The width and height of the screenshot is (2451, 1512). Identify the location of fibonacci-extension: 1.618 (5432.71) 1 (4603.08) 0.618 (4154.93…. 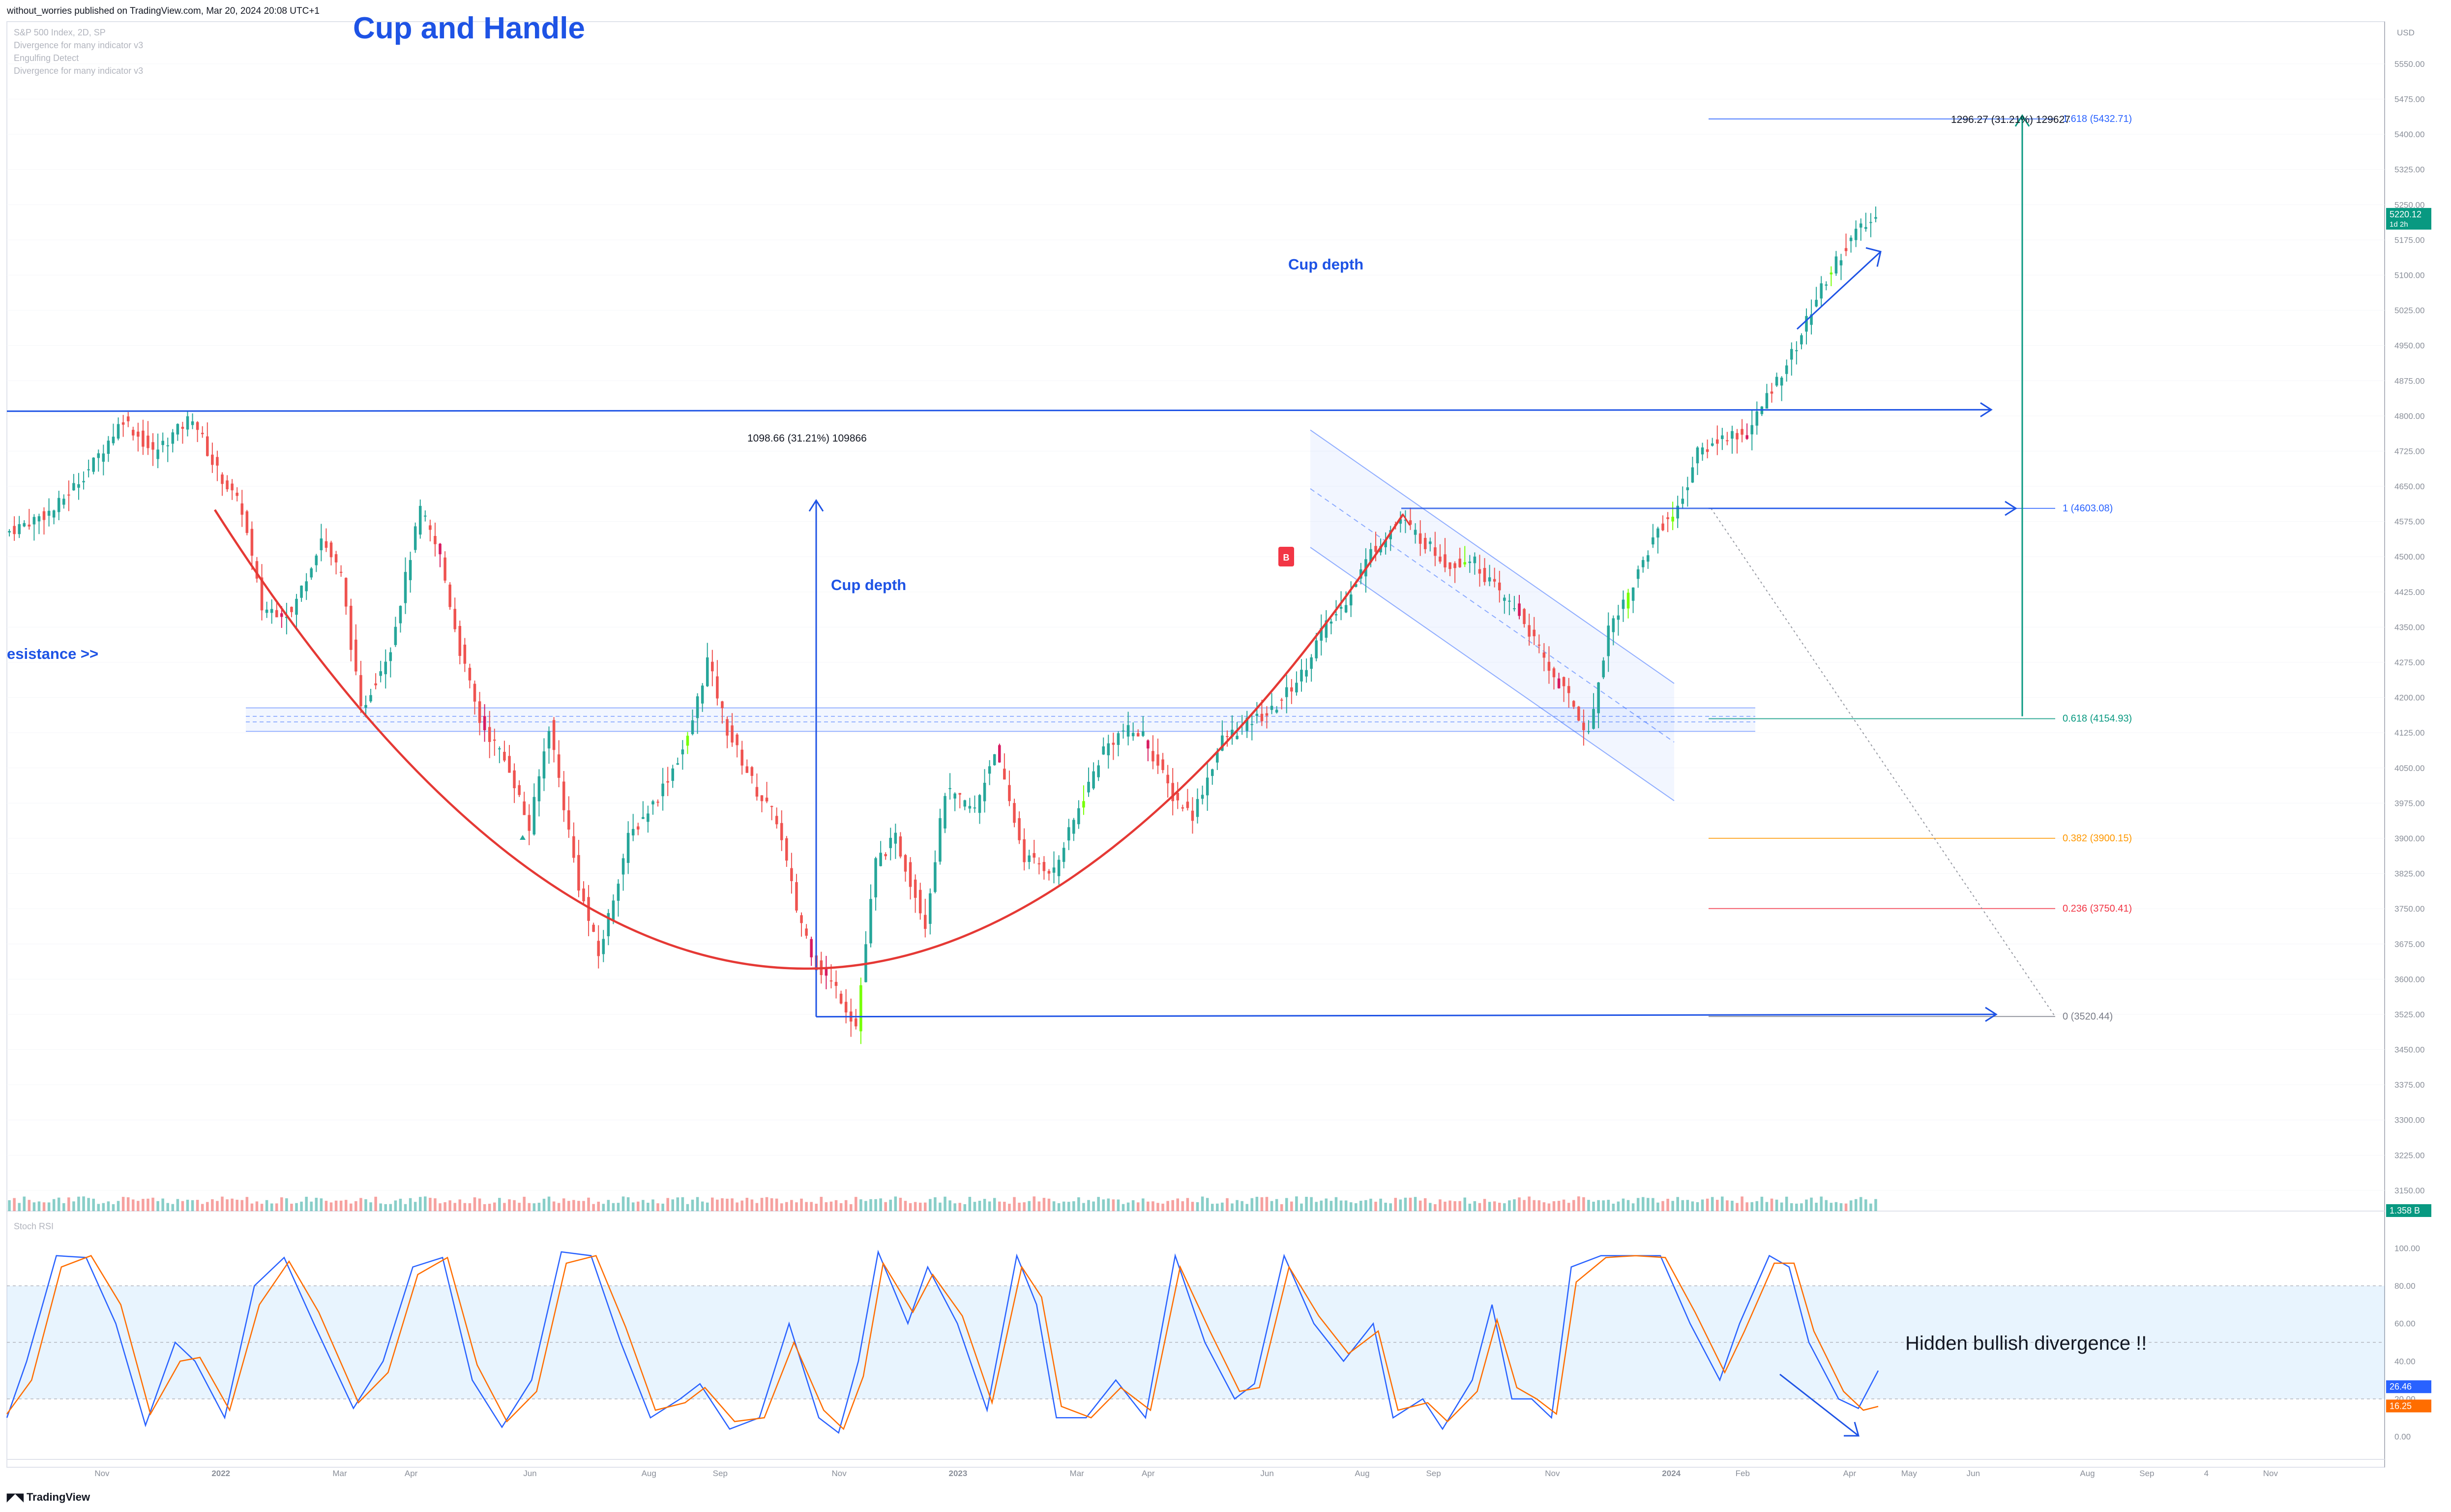
(1920, 568).